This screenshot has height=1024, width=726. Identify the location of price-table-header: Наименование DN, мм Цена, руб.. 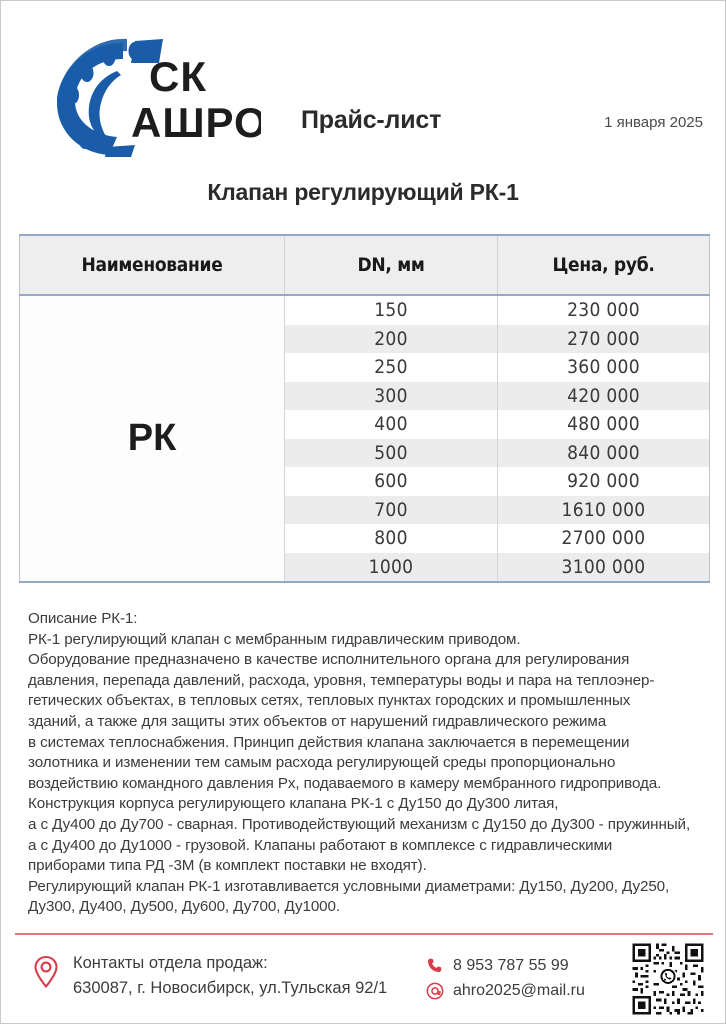
(364, 265).